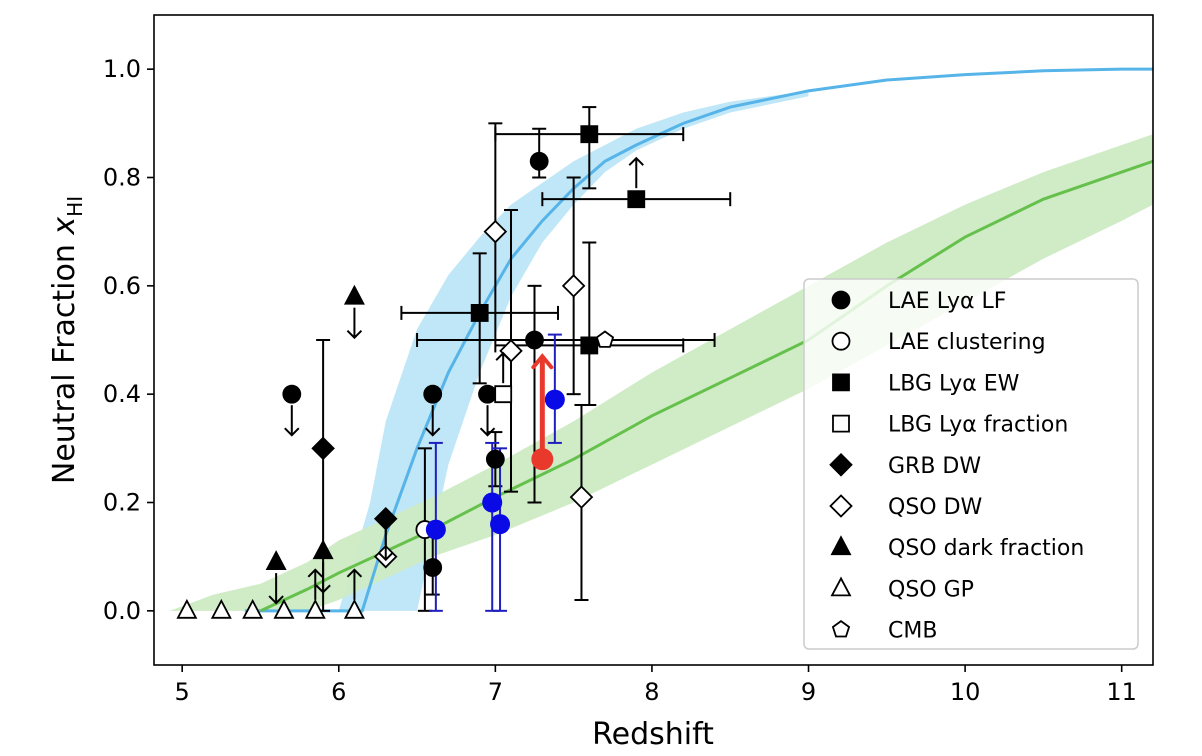 The height and width of the screenshot is (756, 1202). I want to click on legend-label-qso-dw: QSO DW, so click(935, 507).